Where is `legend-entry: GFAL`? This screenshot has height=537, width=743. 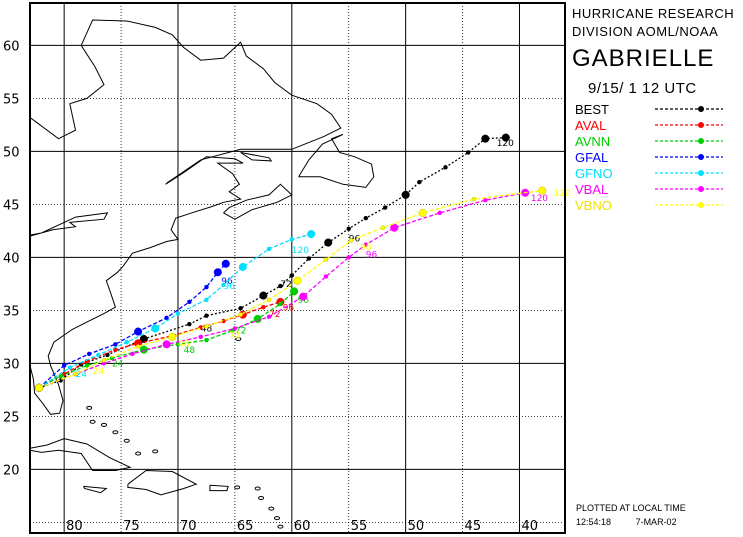 legend-entry: GFAL is located at coordinates (655, 158).